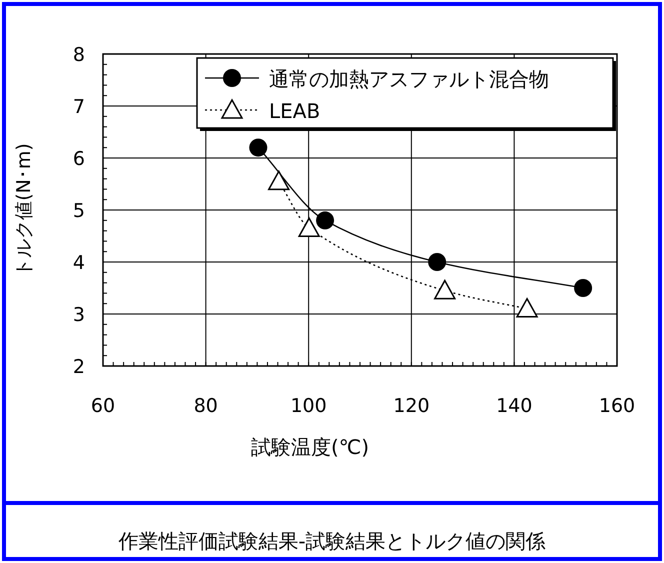 The width and height of the screenshot is (664, 563). Describe the element at coordinates (409, 79) in the screenshot. I see `legend-label: 通常の加熱アスファルト混合物` at that location.